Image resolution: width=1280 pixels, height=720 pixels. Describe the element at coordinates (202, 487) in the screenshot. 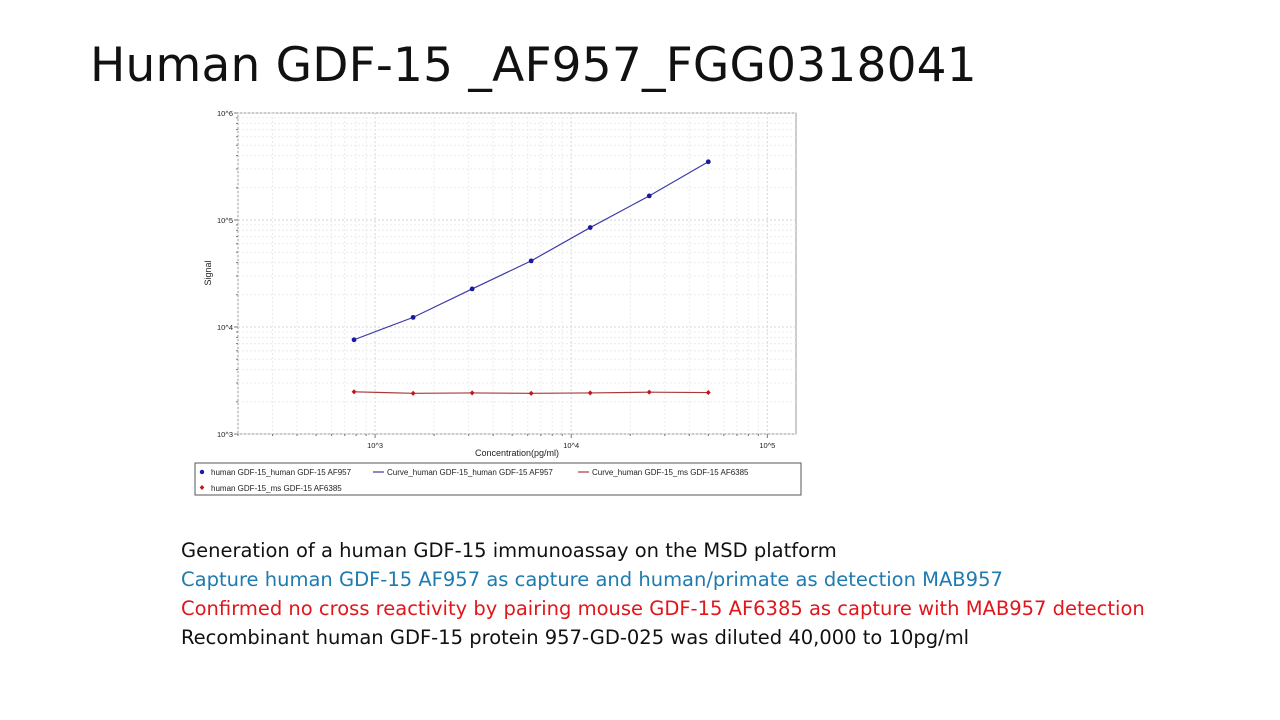

I see `legend-marker-diamond` at that location.